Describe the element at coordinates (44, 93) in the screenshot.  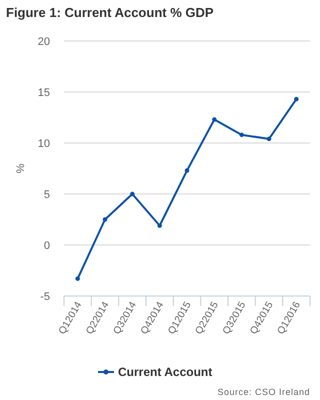
I see `y-tick-label: 15` at that location.